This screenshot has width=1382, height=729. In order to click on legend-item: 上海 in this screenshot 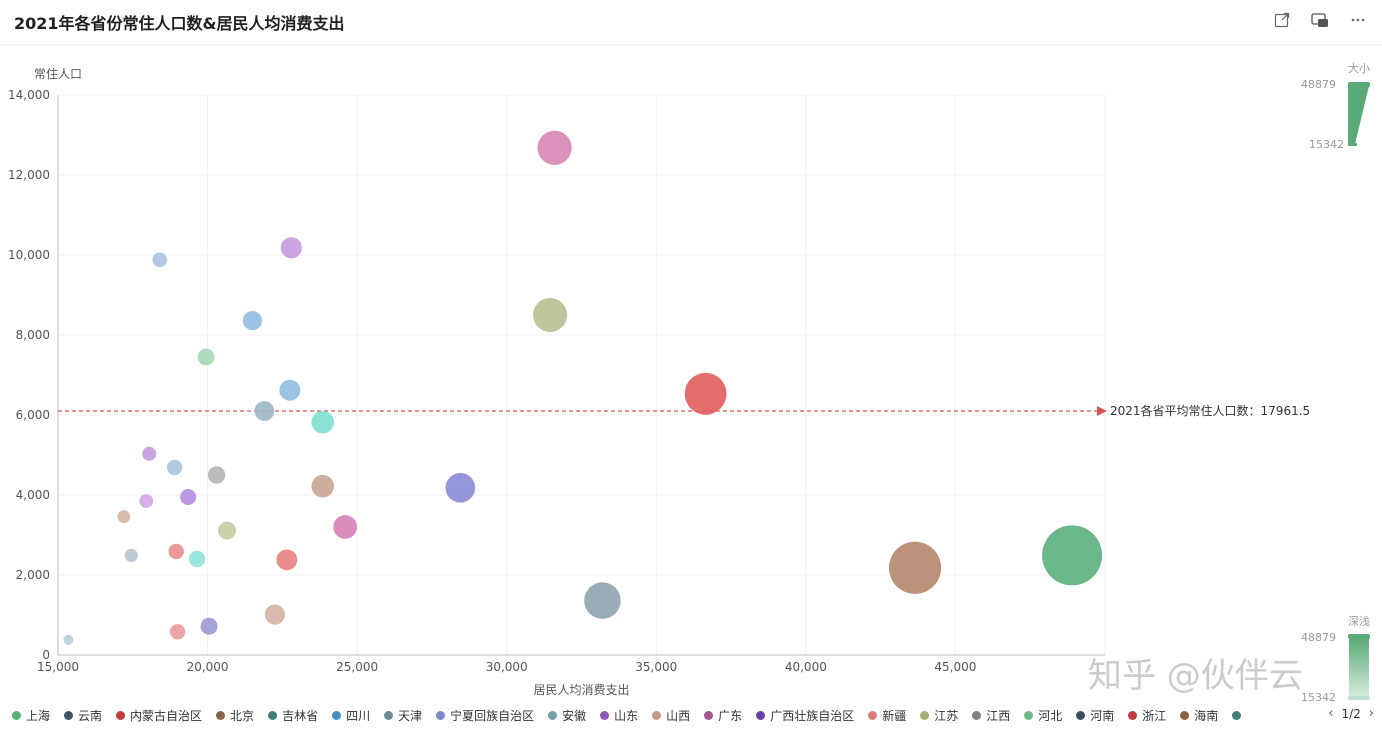, I will do `click(31, 715)`.